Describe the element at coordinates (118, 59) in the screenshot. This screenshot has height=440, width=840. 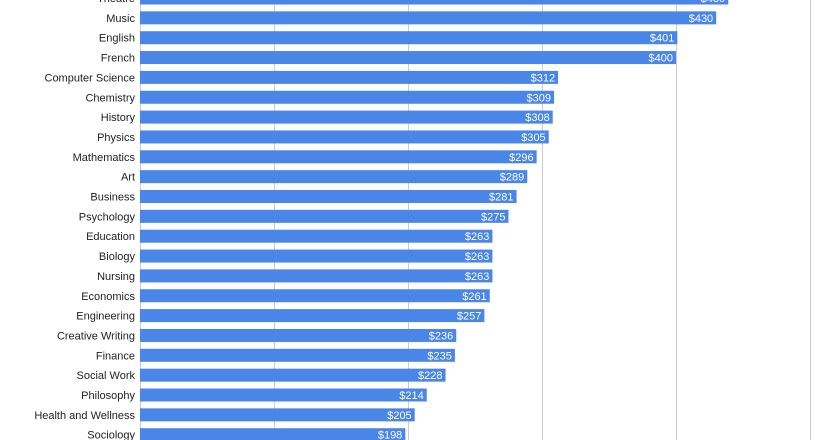
I see `category-label-3: French` at that location.